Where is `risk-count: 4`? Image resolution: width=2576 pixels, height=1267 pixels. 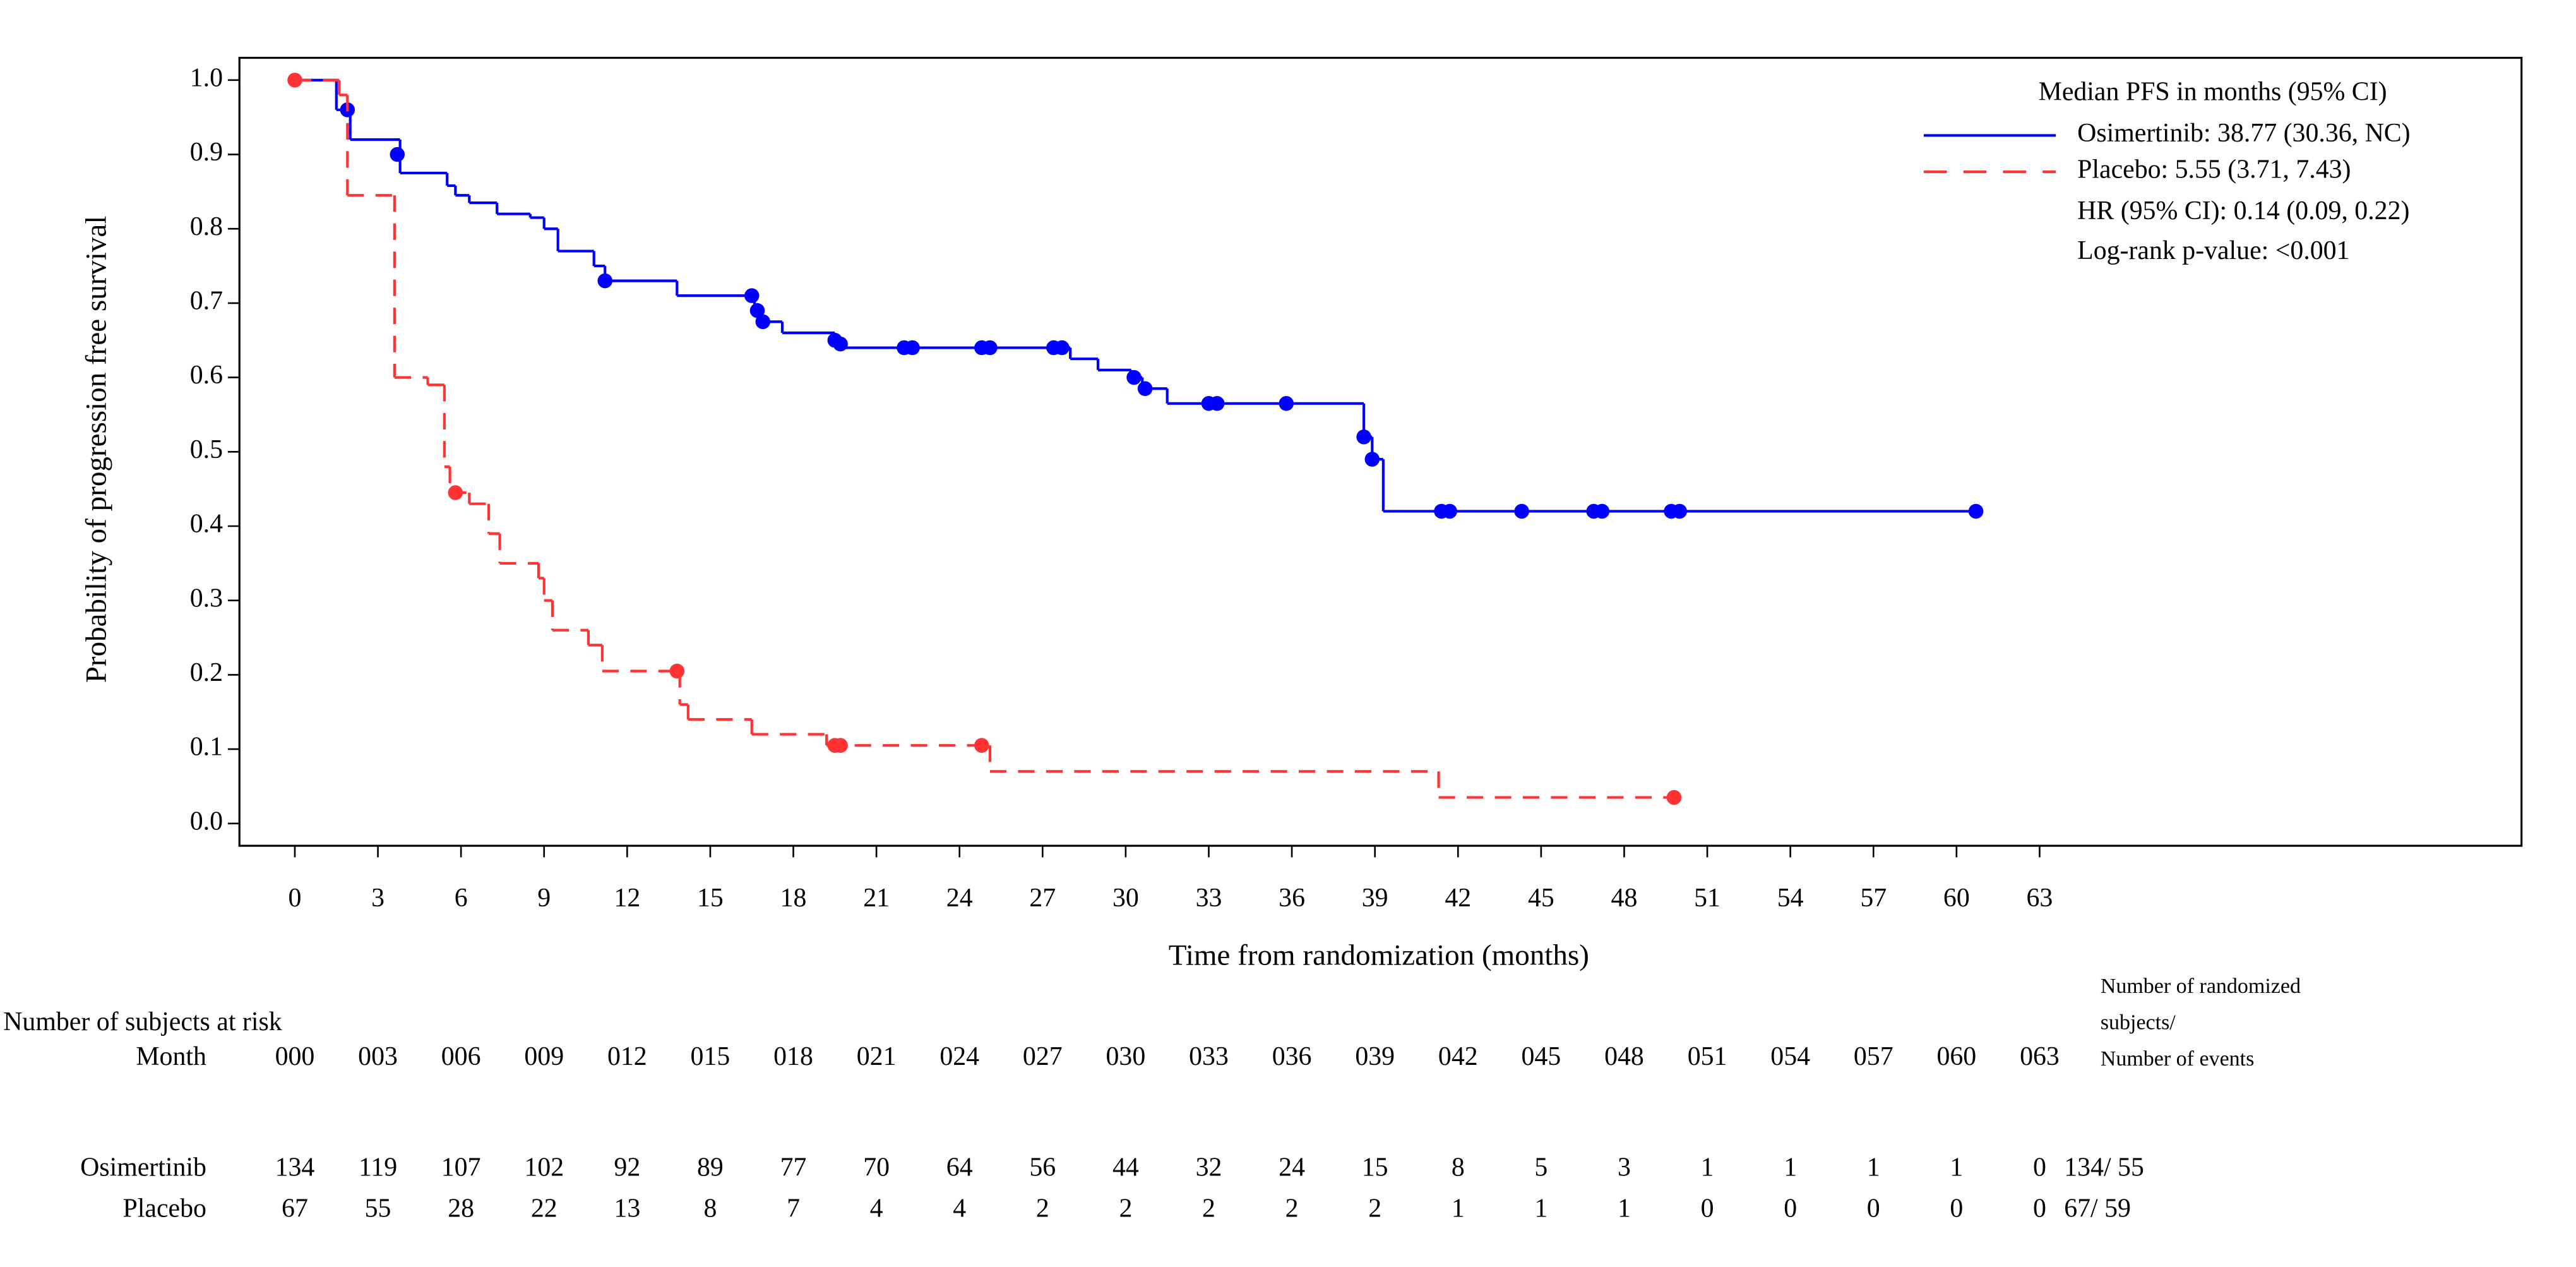
risk-count: 4 is located at coordinates (876, 1208).